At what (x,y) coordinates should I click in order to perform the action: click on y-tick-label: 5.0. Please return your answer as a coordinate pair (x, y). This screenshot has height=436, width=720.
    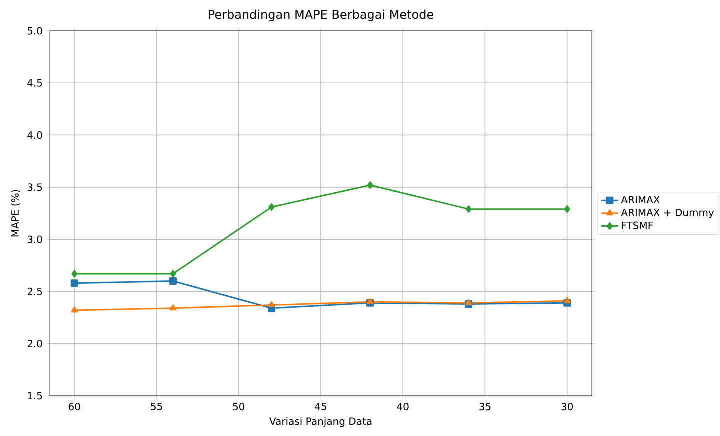
    Looking at the image, I should click on (35, 31).